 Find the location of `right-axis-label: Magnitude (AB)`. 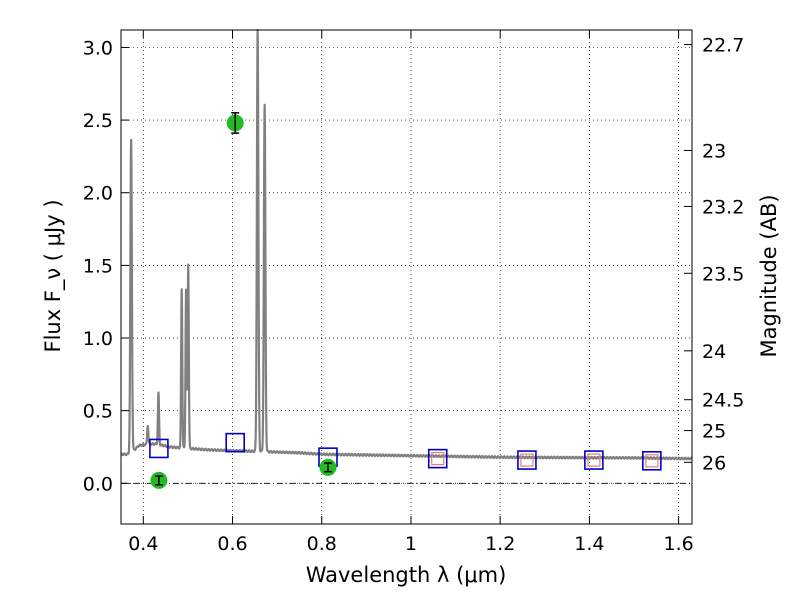

right-axis-label: Magnitude (AB) is located at coordinates (769, 275).